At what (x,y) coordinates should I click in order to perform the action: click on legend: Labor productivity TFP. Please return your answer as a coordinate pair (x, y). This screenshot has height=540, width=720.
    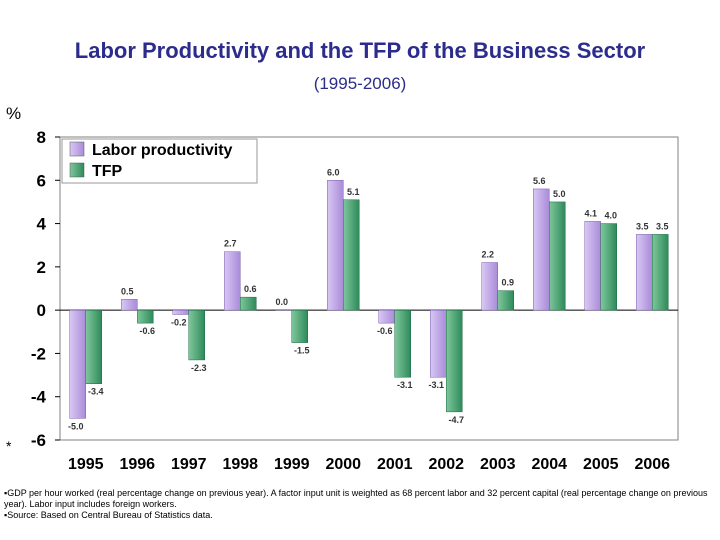
    Looking at the image, I should click on (159, 161).